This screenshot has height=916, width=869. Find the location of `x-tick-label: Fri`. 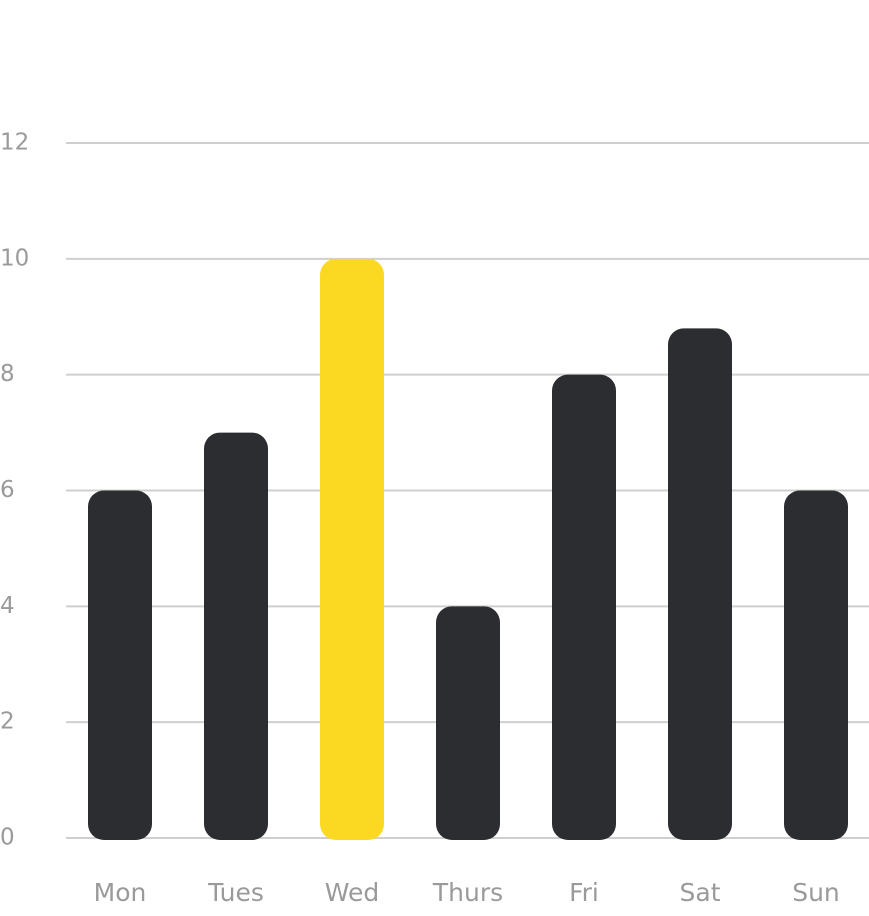

x-tick-label: Fri is located at coordinates (584, 892).